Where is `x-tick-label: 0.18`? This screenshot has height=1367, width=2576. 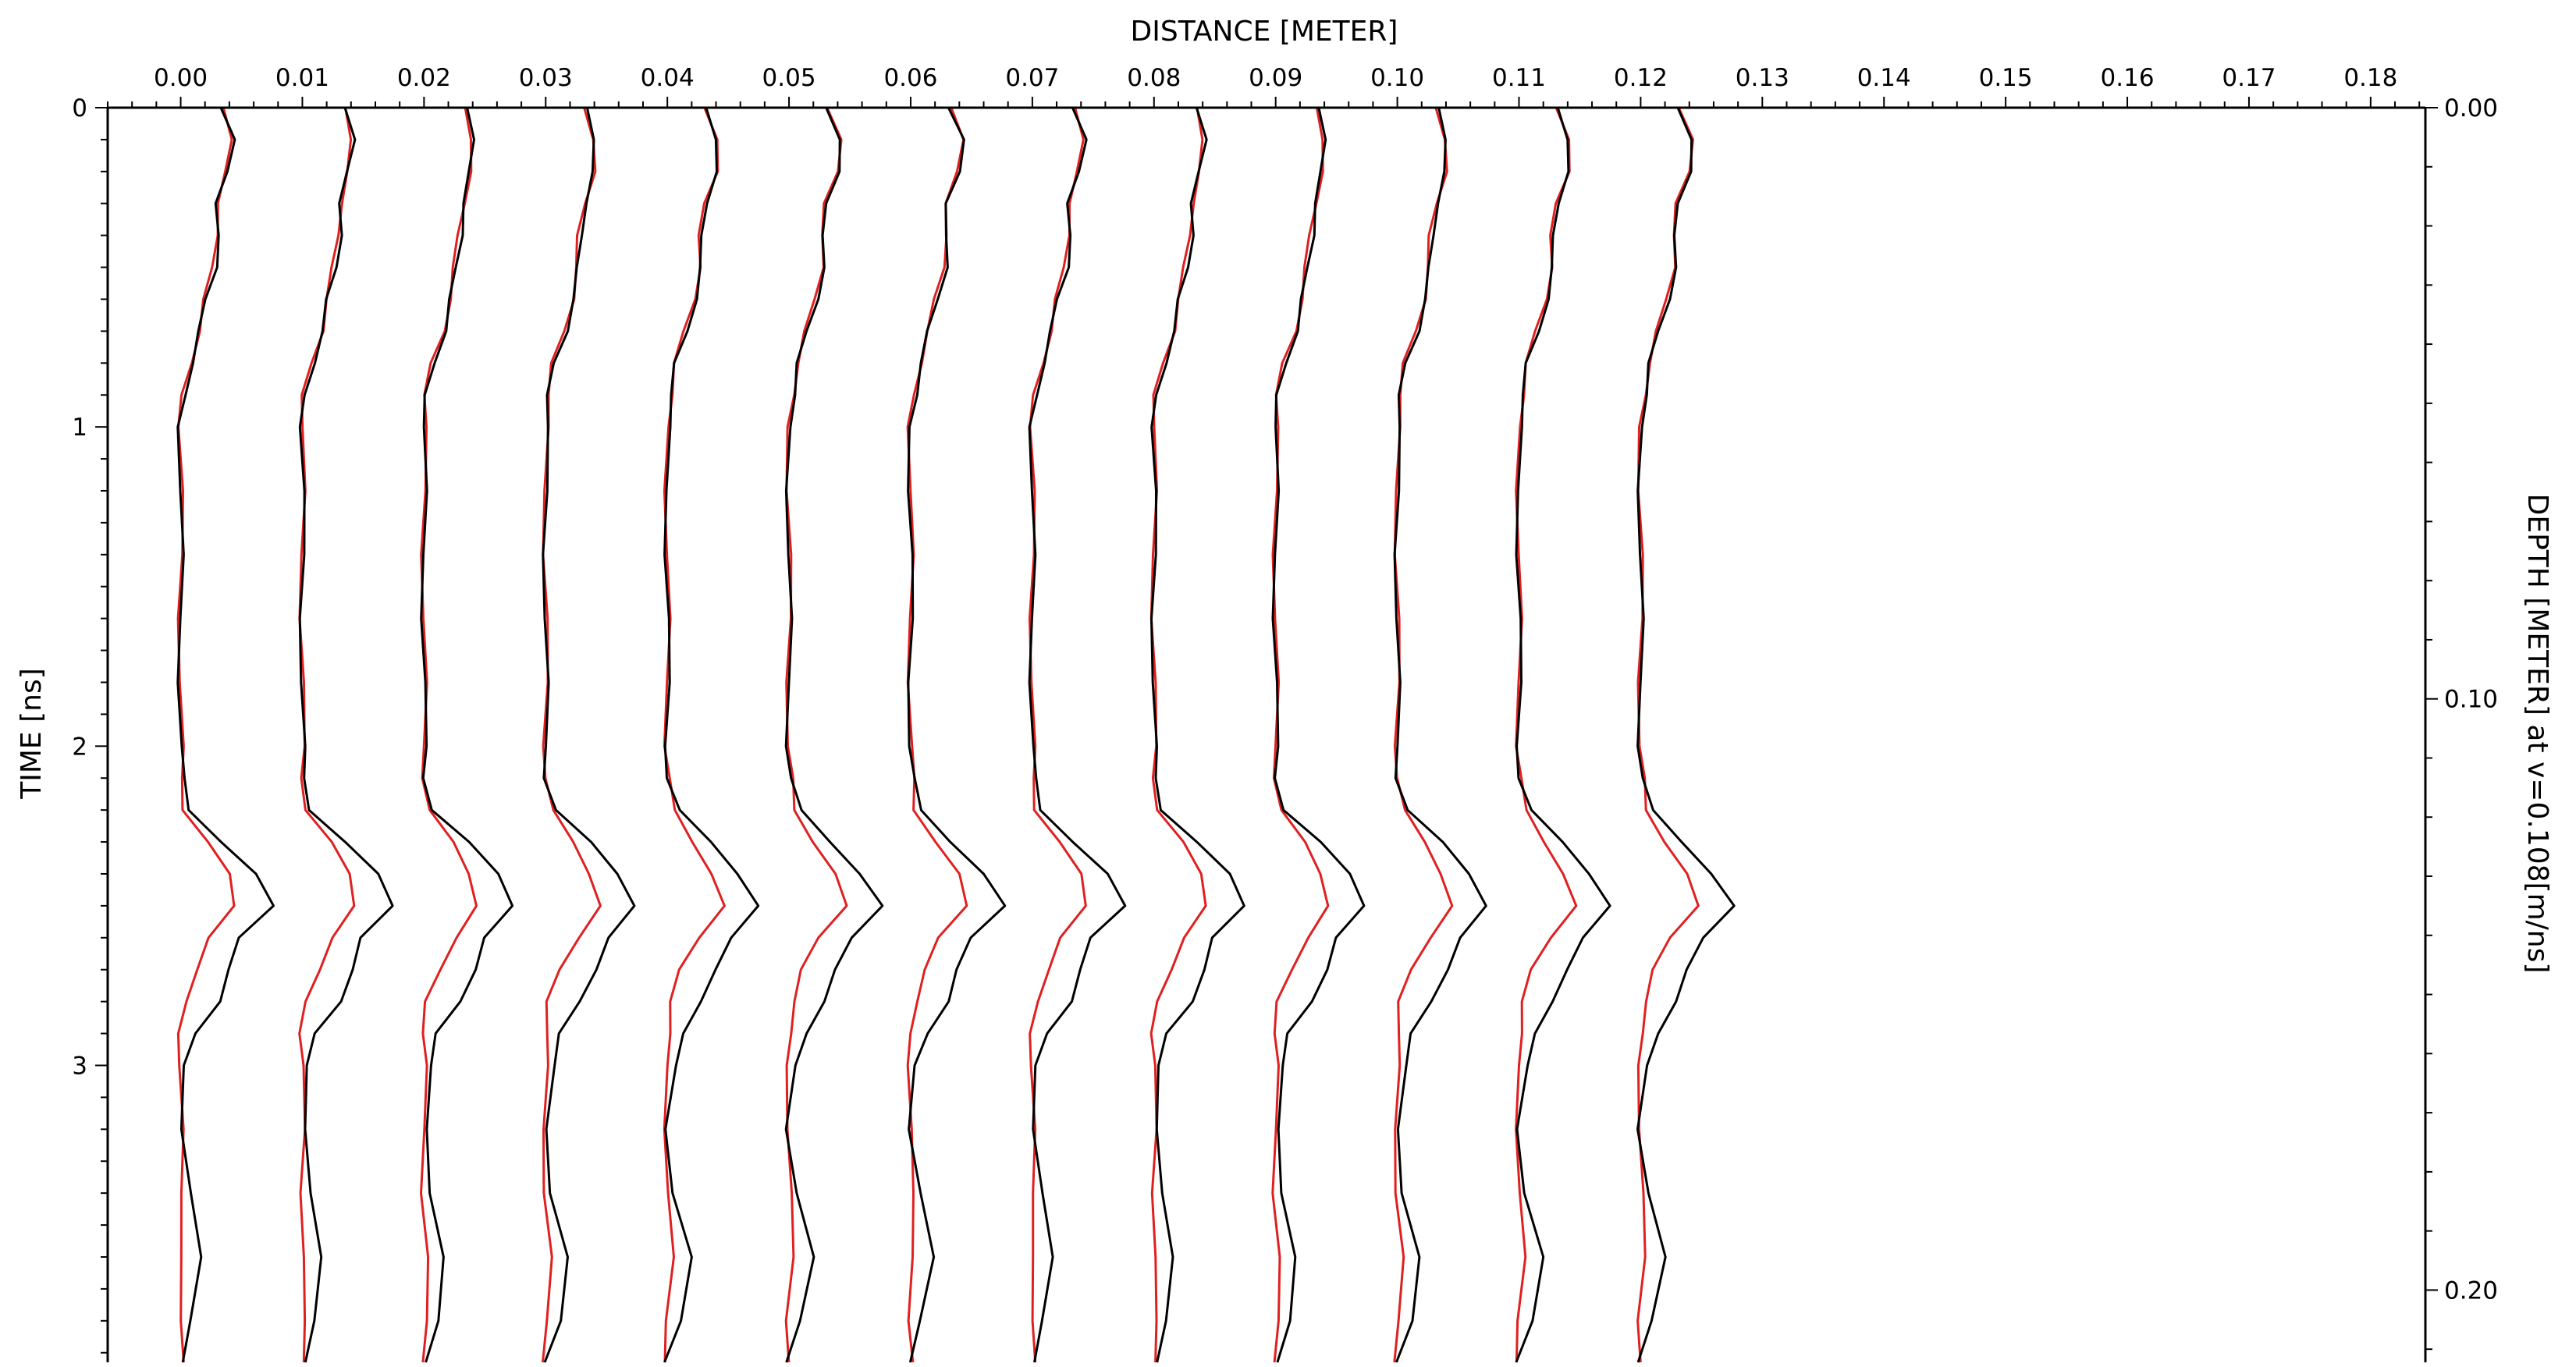 x-tick-label: 0.18 is located at coordinates (2370, 78).